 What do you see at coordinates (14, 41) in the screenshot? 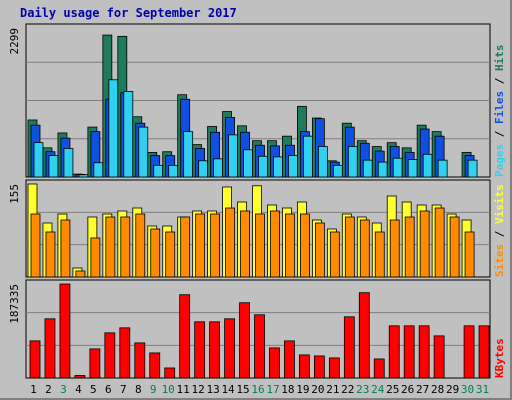
I see `y-max-label: 2299` at bounding box center [14, 41].